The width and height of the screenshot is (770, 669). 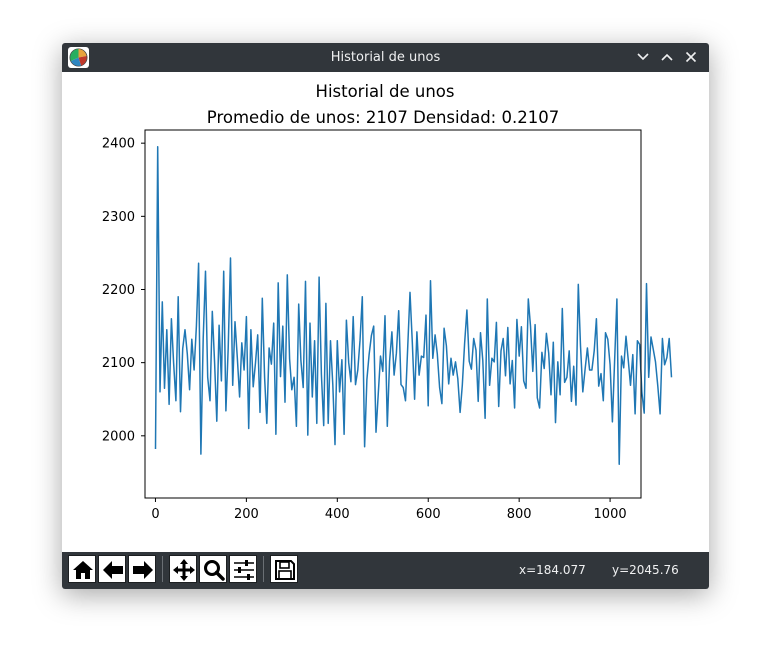 I want to click on x-tick-label: 600, so click(x=428, y=514).